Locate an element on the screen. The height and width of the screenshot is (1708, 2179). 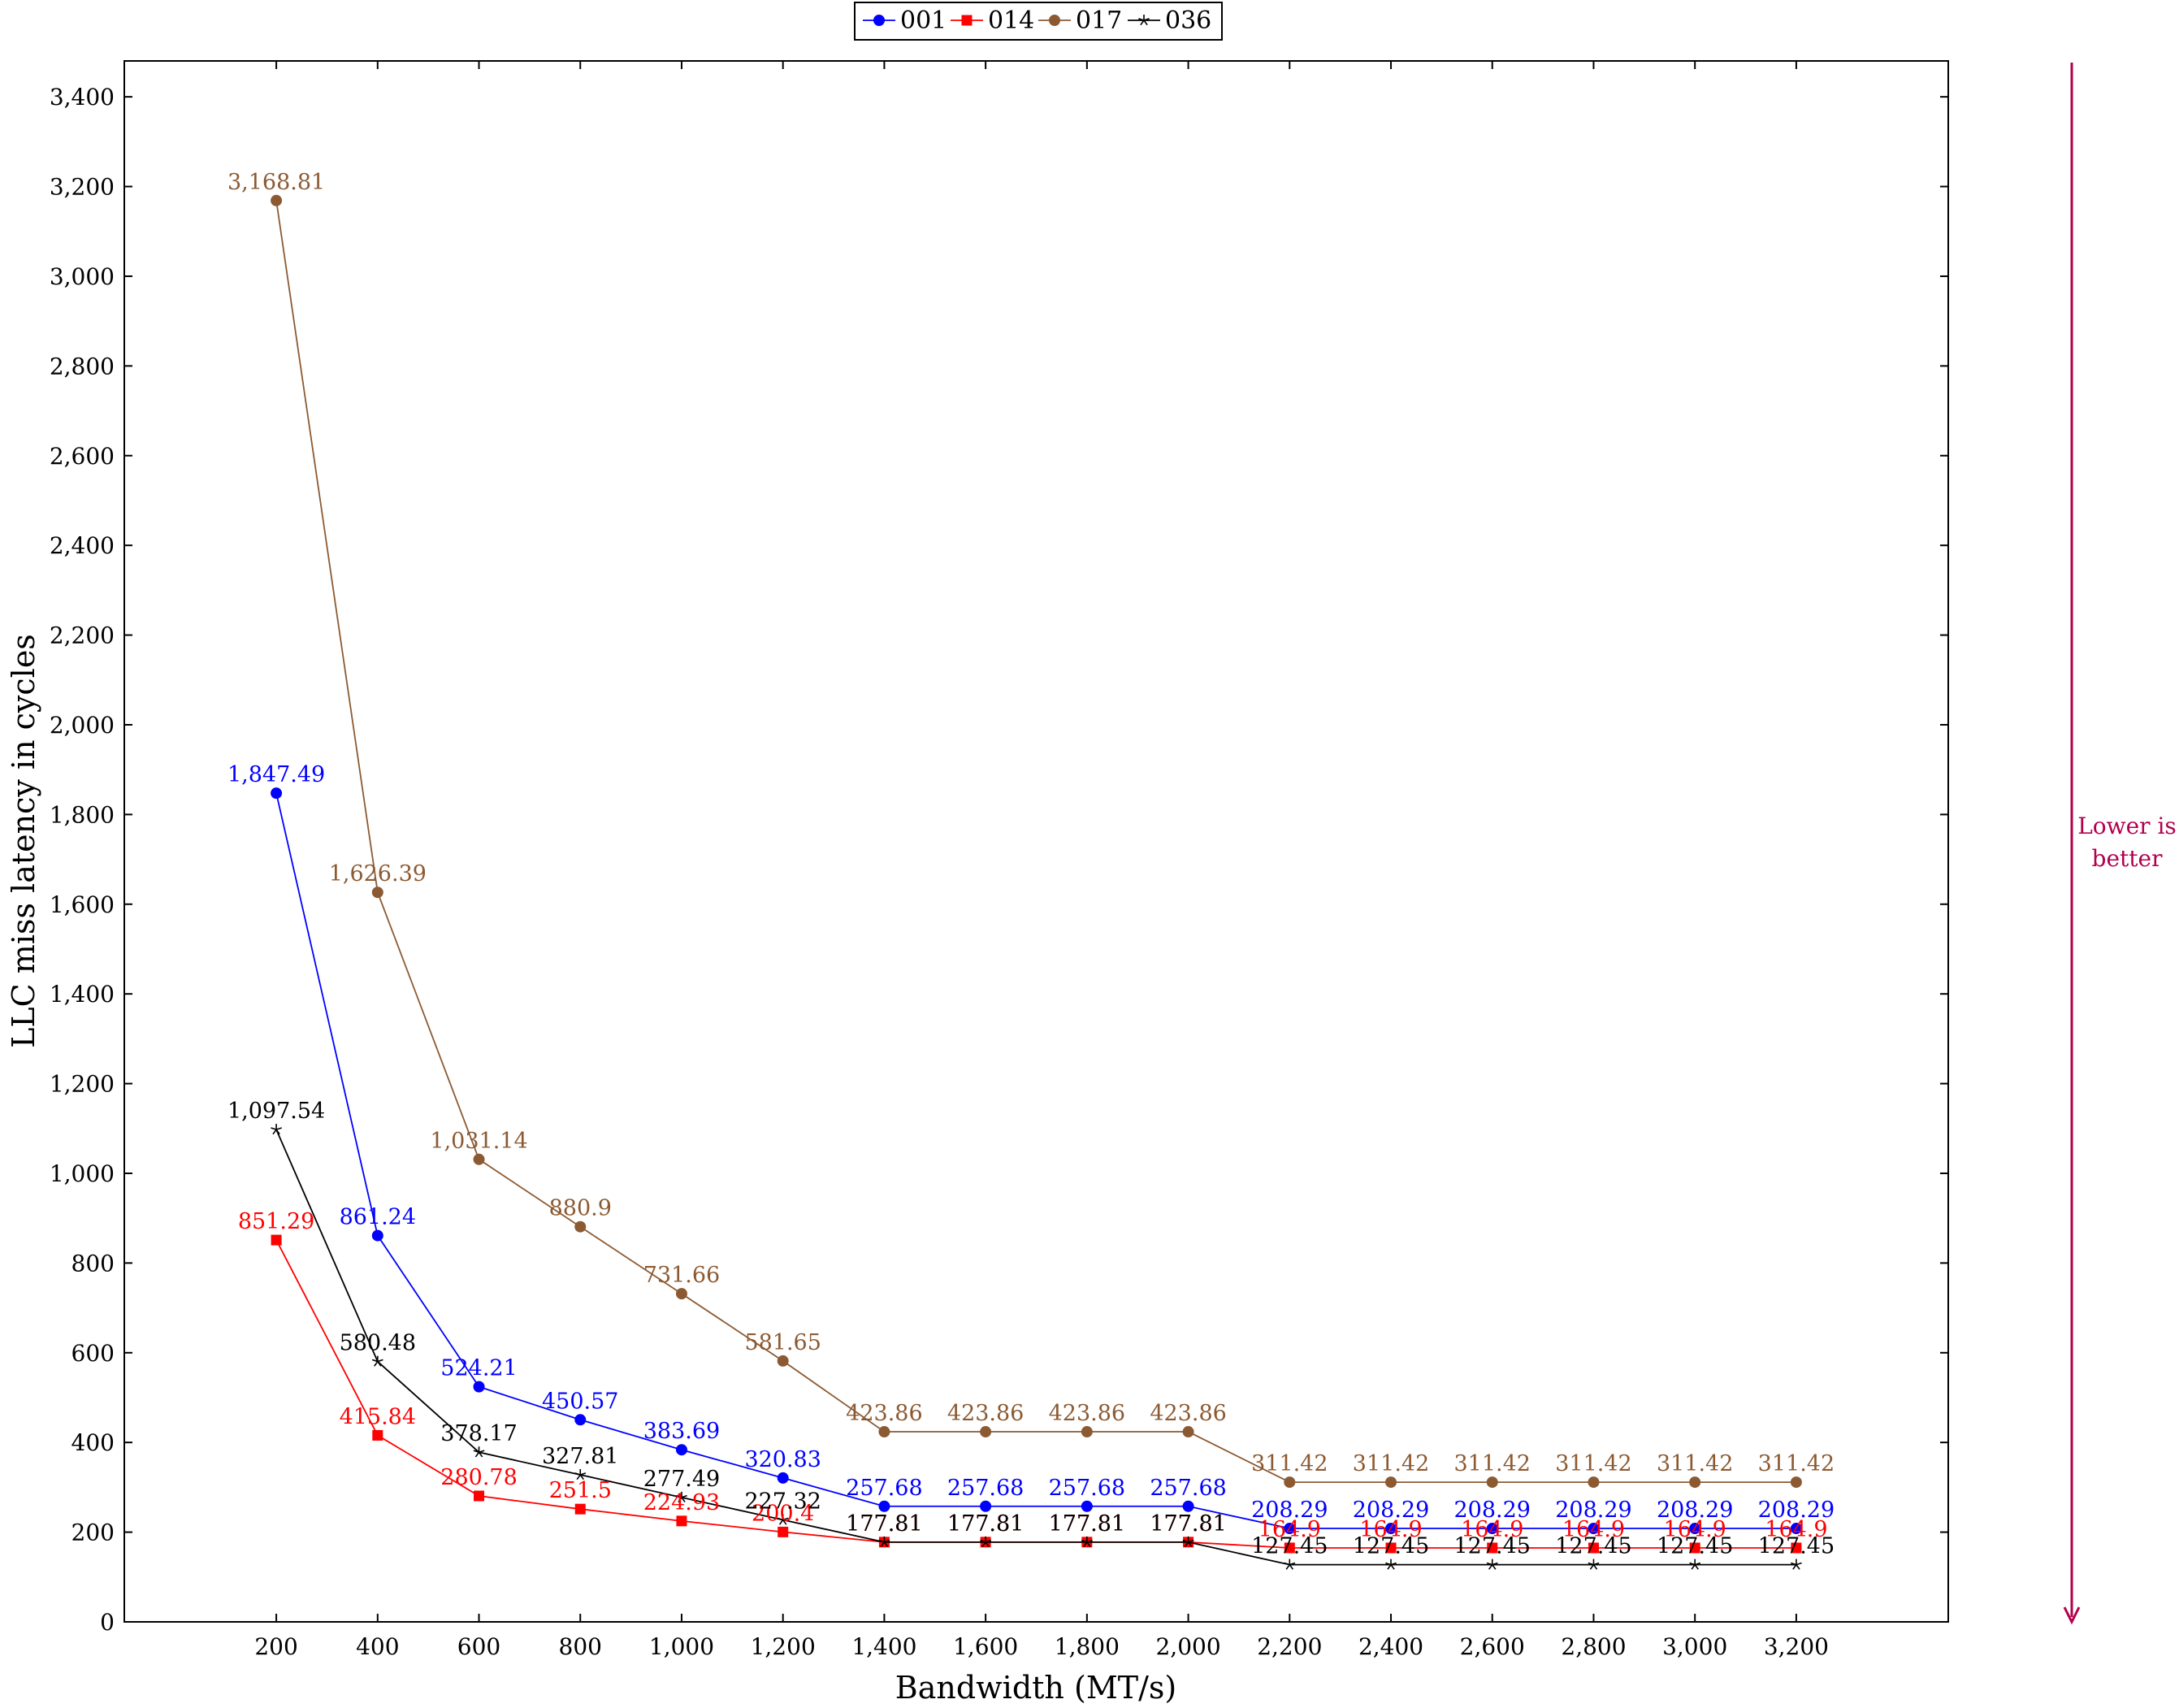
y-tick-label: 800 is located at coordinates (93, 1263).